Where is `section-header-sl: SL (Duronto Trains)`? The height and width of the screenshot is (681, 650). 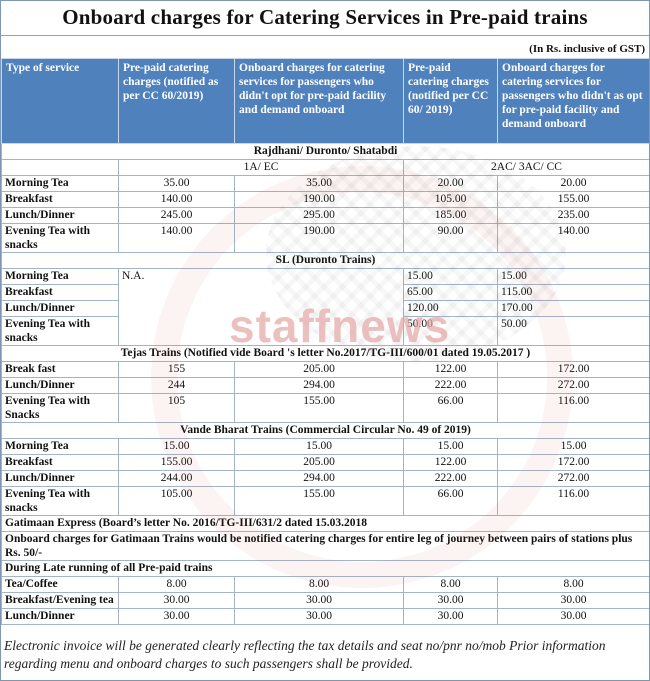
section-header-sl: SL (Duronto Trains) is located at coordinates (325, 261).